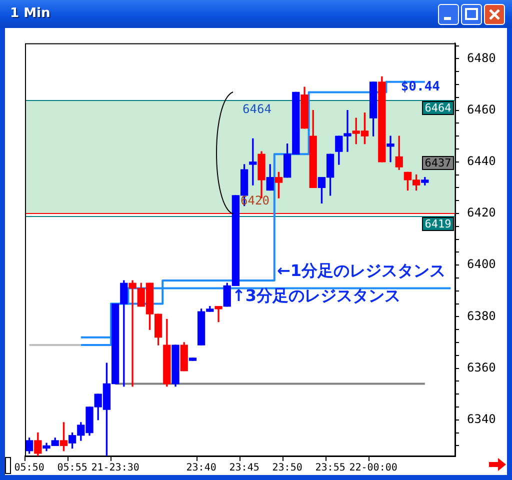 This screenshot has height=480, width=512. I want to click on y-tick-label: 6400, so click(481, 264).